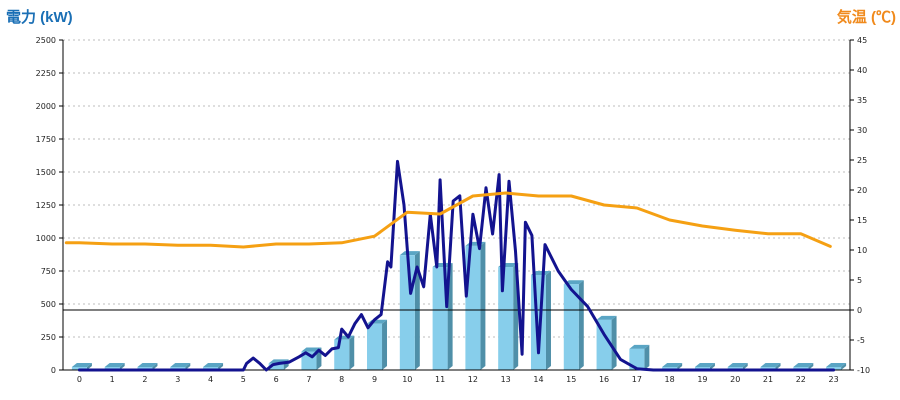 Image resolution: width=900 pixels, height=400 pixels. Describe the element at coordinates (637, 379) in the screenshot. I see `x-tick-label: 17` at that location.